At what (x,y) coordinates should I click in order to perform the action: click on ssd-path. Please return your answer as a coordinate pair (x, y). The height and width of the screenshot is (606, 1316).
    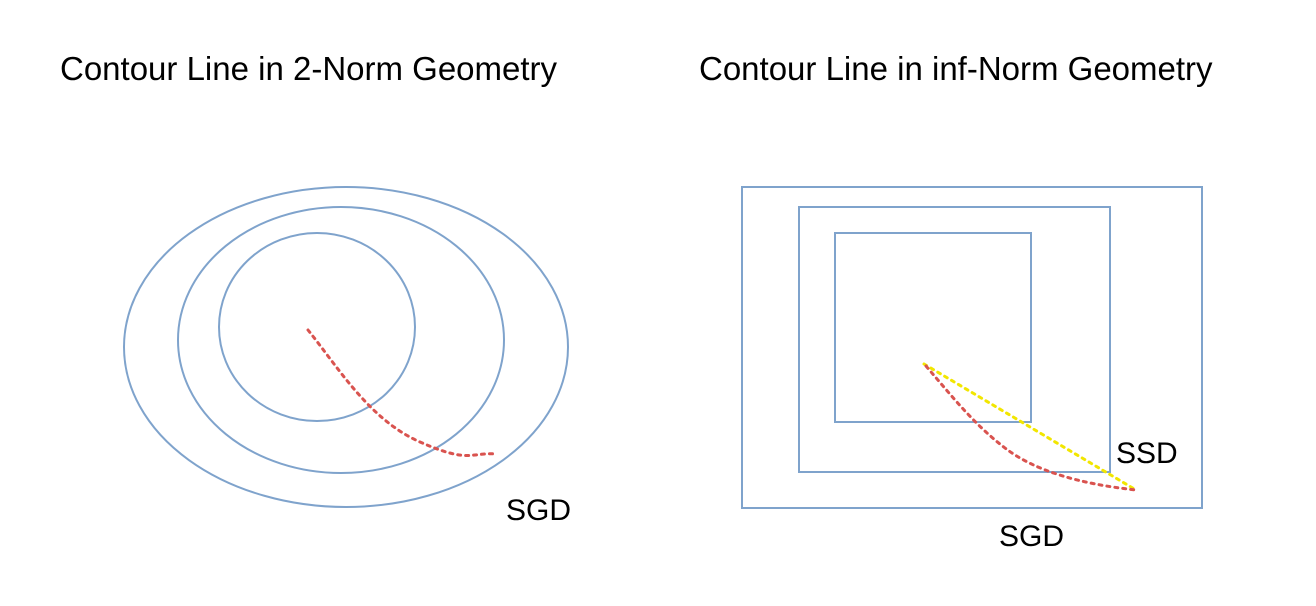
    Looking at the image, I should click on (1030, 427).